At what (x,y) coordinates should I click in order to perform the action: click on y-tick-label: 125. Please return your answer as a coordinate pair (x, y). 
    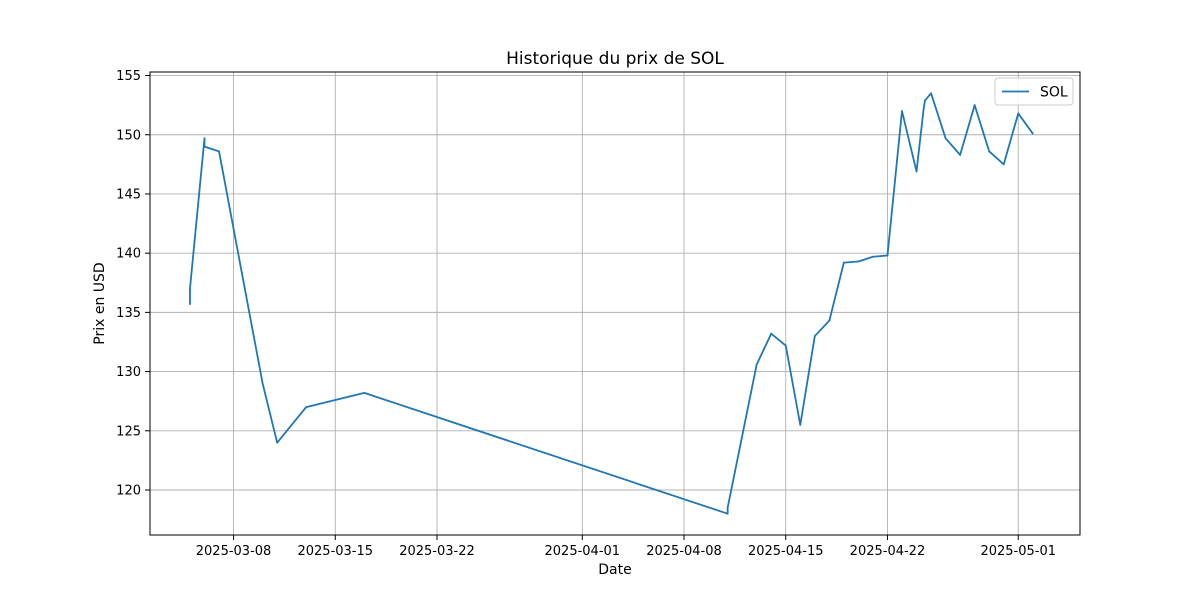
    Looking at the image, I should click on (128, 431).